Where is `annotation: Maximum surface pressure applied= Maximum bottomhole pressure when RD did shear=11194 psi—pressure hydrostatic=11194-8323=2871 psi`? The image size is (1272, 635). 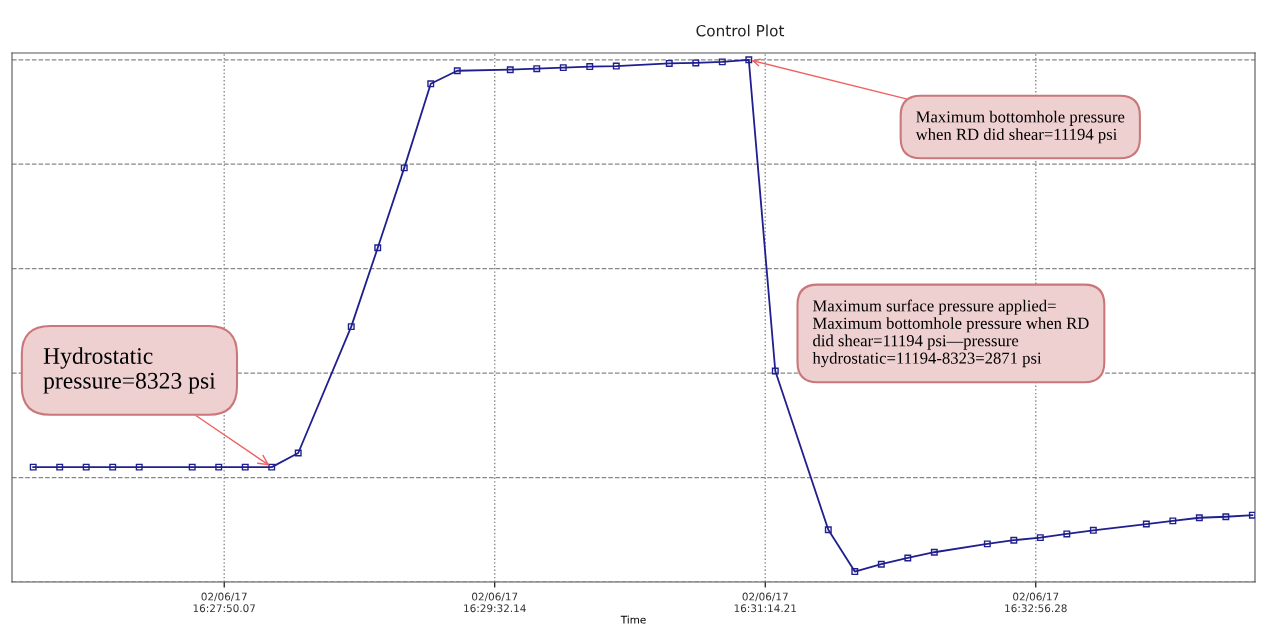
annotation: Maximum surface pressure applied= Maximum bottomhole pressure when RD did shear=11194 psi—pressure hydrostatic=11194-8323=2871 psi is located at coordinates (950, 333).